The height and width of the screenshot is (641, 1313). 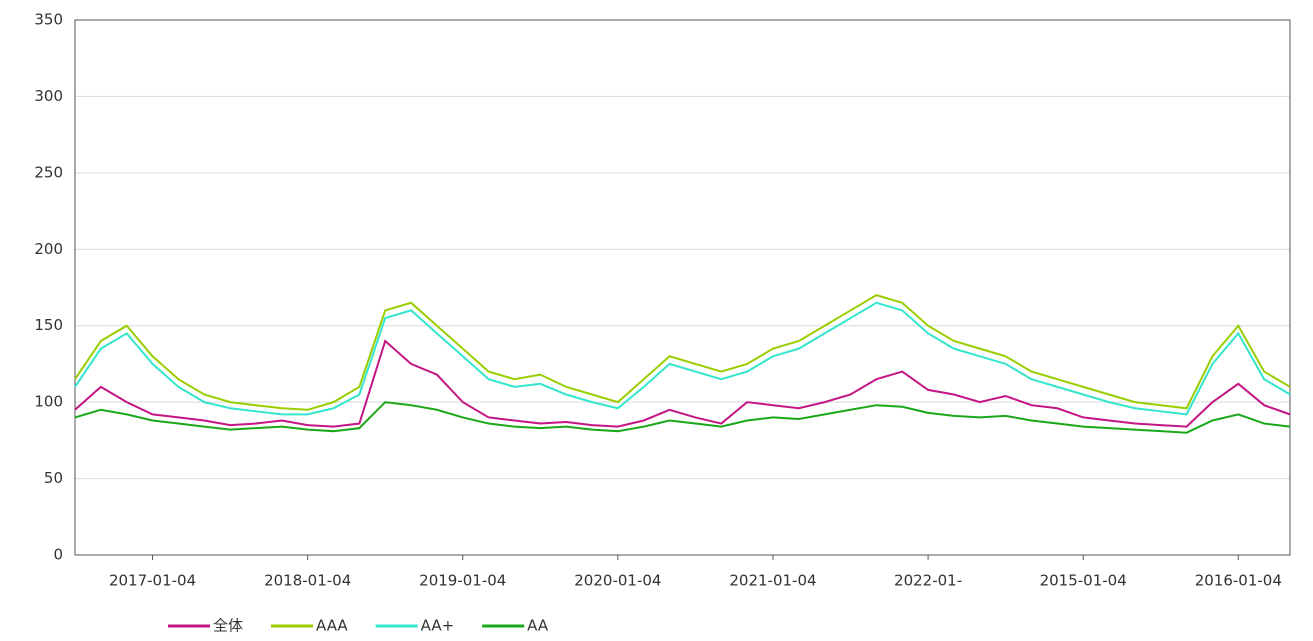 I want to click on legend-label: 全体, so click(x=228, y=626).